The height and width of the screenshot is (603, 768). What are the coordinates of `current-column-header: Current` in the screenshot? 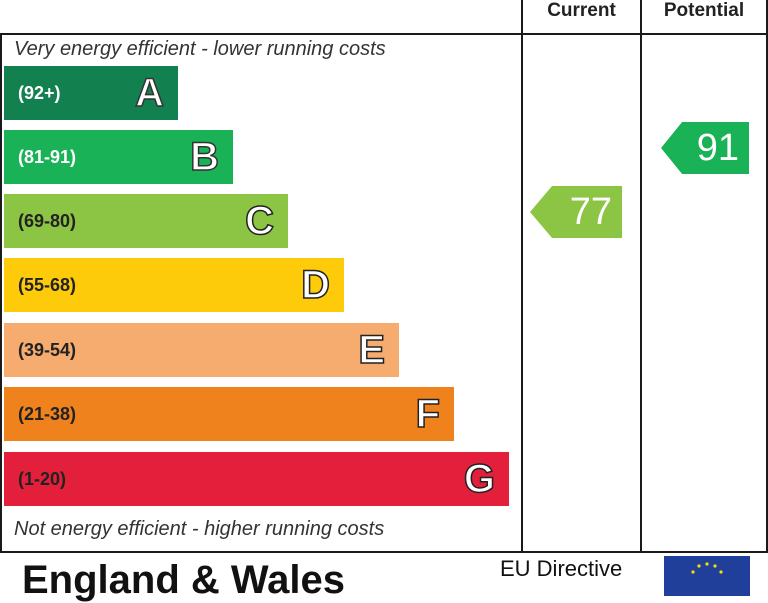 It's located at (581, 10).